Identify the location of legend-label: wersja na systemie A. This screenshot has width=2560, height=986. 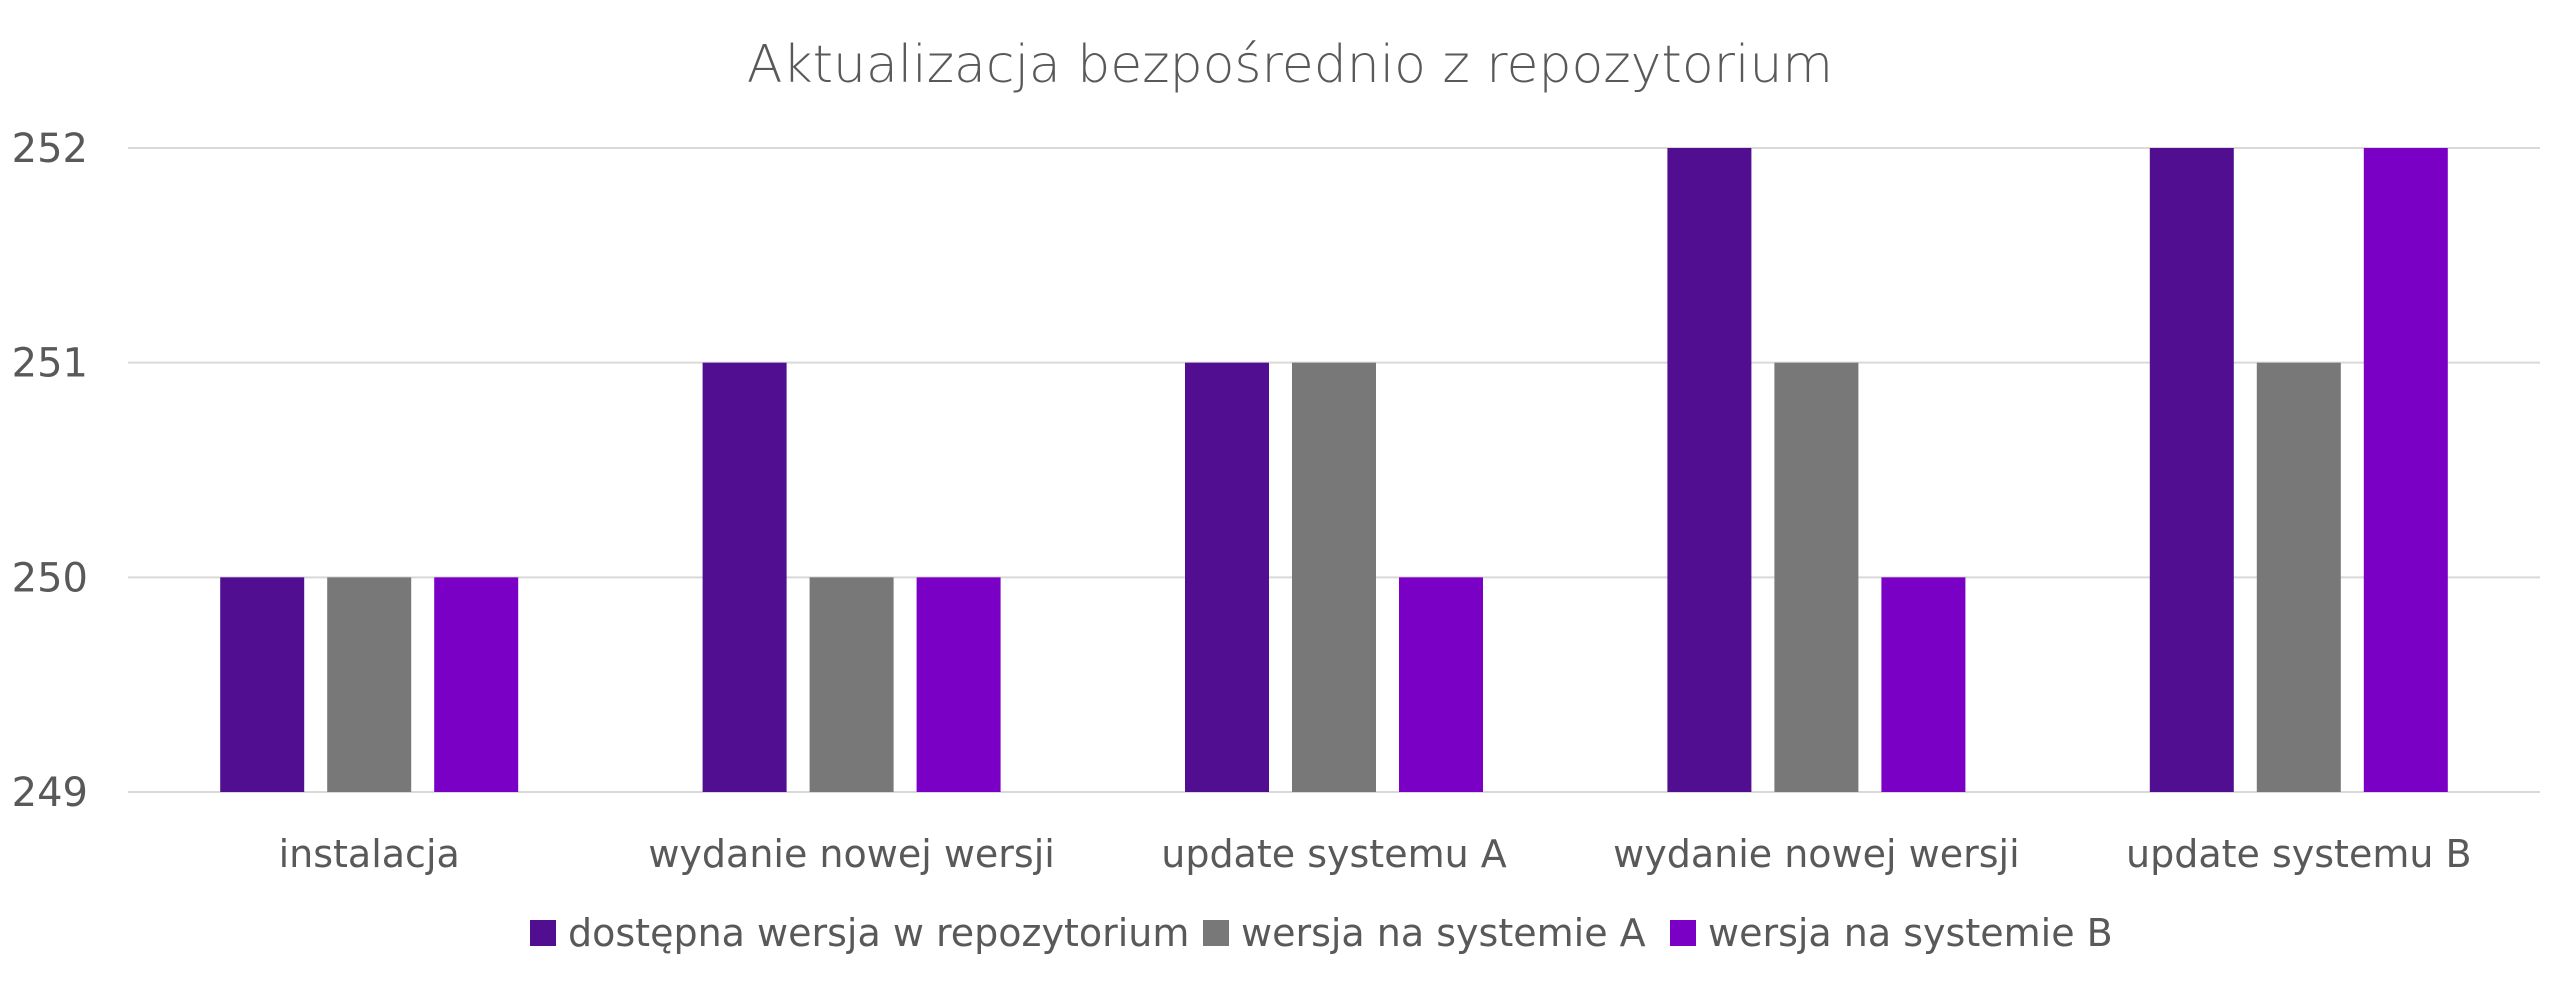
(1443, 933).